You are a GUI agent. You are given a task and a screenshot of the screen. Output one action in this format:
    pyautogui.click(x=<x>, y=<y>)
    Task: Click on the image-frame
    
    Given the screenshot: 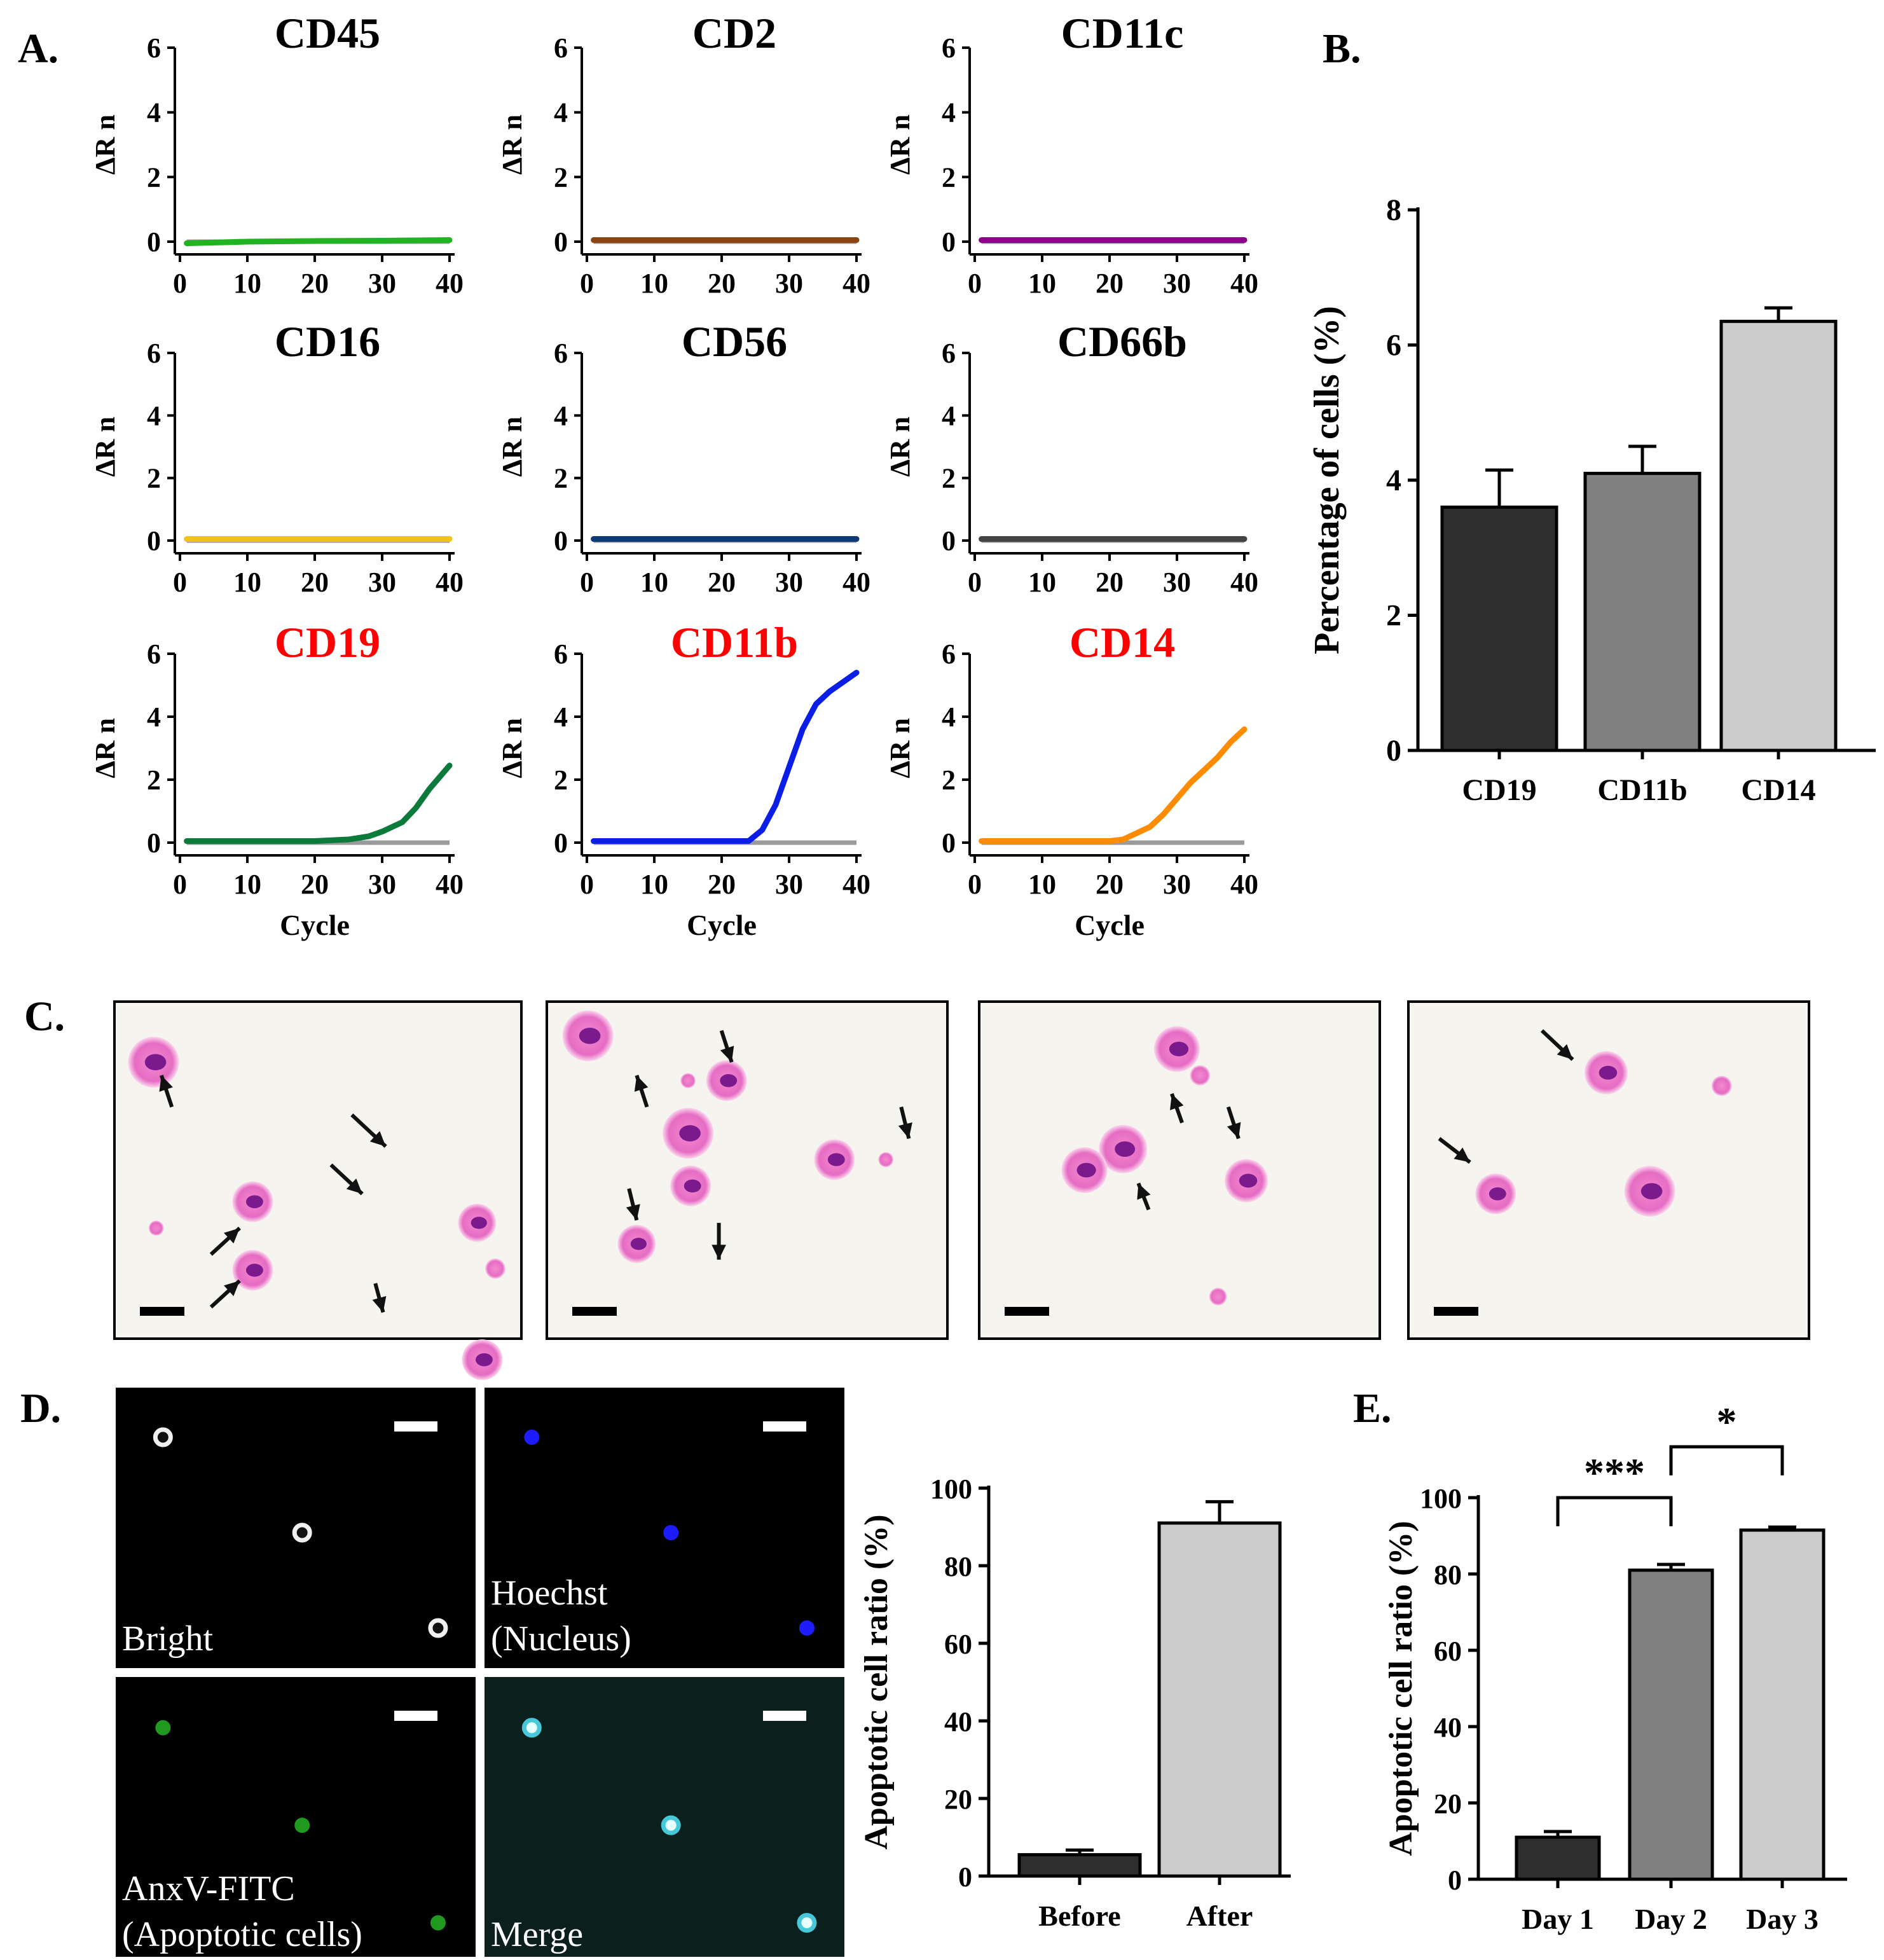 What is the action you would take?
    pyautogui.click(x=295, y=1817)
    